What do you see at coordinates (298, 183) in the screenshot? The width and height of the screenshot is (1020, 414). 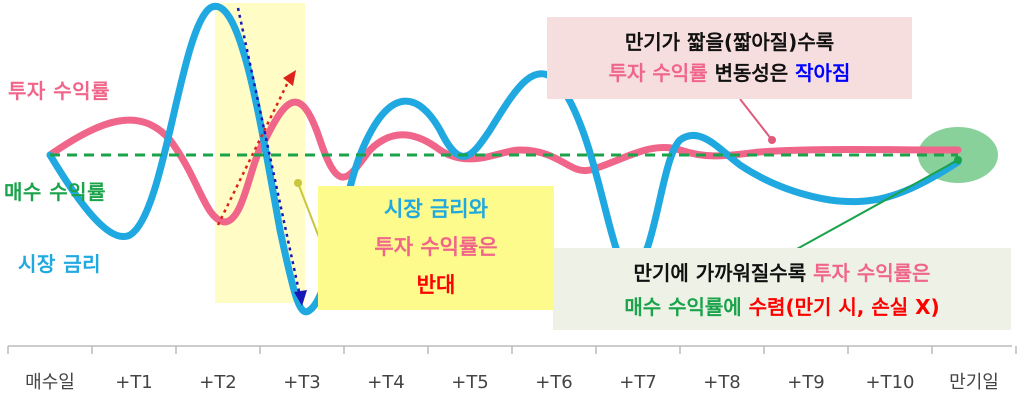 I see `opposite-callout-dot` at bounding box center [298, 183].